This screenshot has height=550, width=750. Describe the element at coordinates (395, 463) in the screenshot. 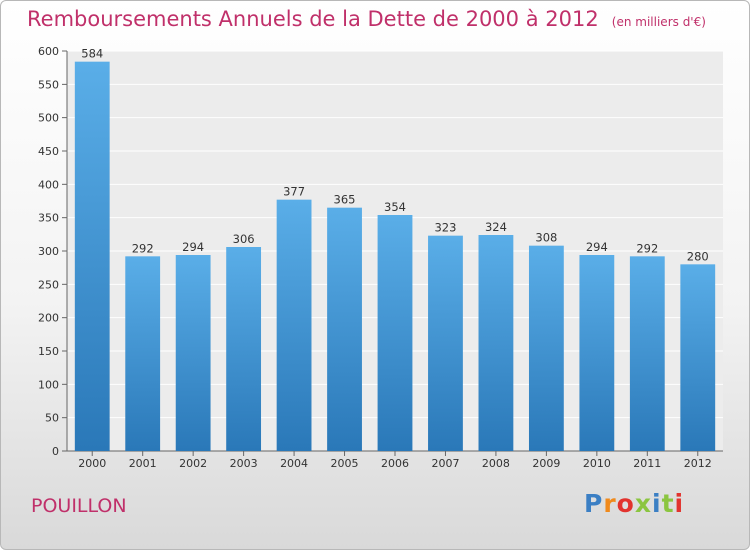

I see `x-tick-label: 2006` at that location.